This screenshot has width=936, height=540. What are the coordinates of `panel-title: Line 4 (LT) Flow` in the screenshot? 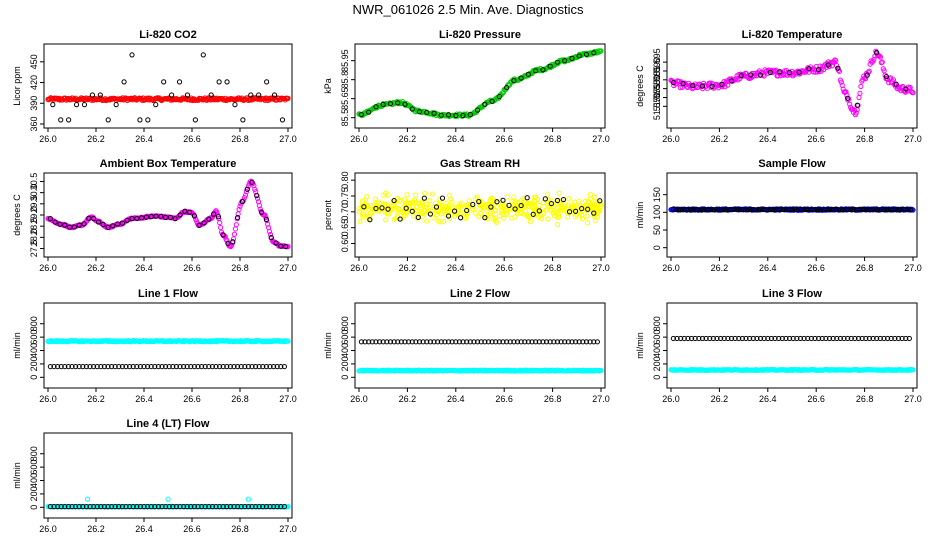 It's located at (168, 424).